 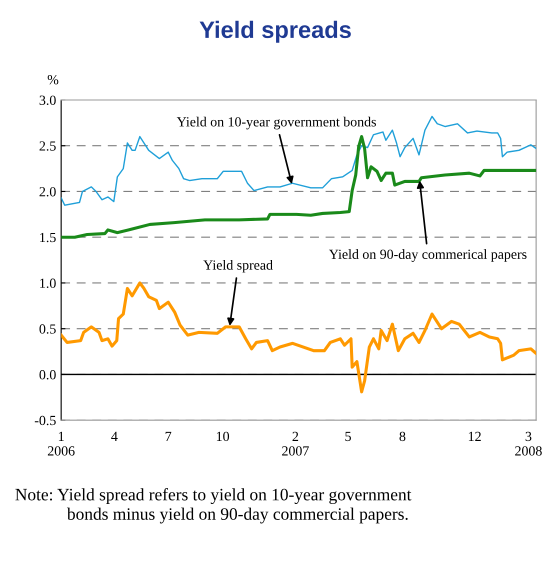 What do you see at coordinates (47, 375) in the screenshot?
I see `y-tick-label: 0.0` at bounding box center [47, 375].